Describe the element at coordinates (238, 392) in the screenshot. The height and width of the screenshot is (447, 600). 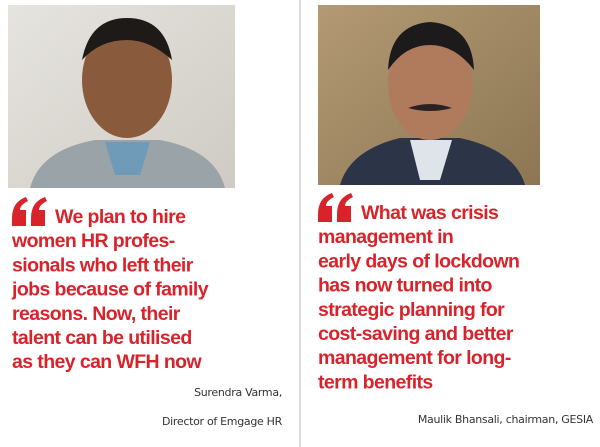
I see `attribution: Surendra Varma,` at that location.